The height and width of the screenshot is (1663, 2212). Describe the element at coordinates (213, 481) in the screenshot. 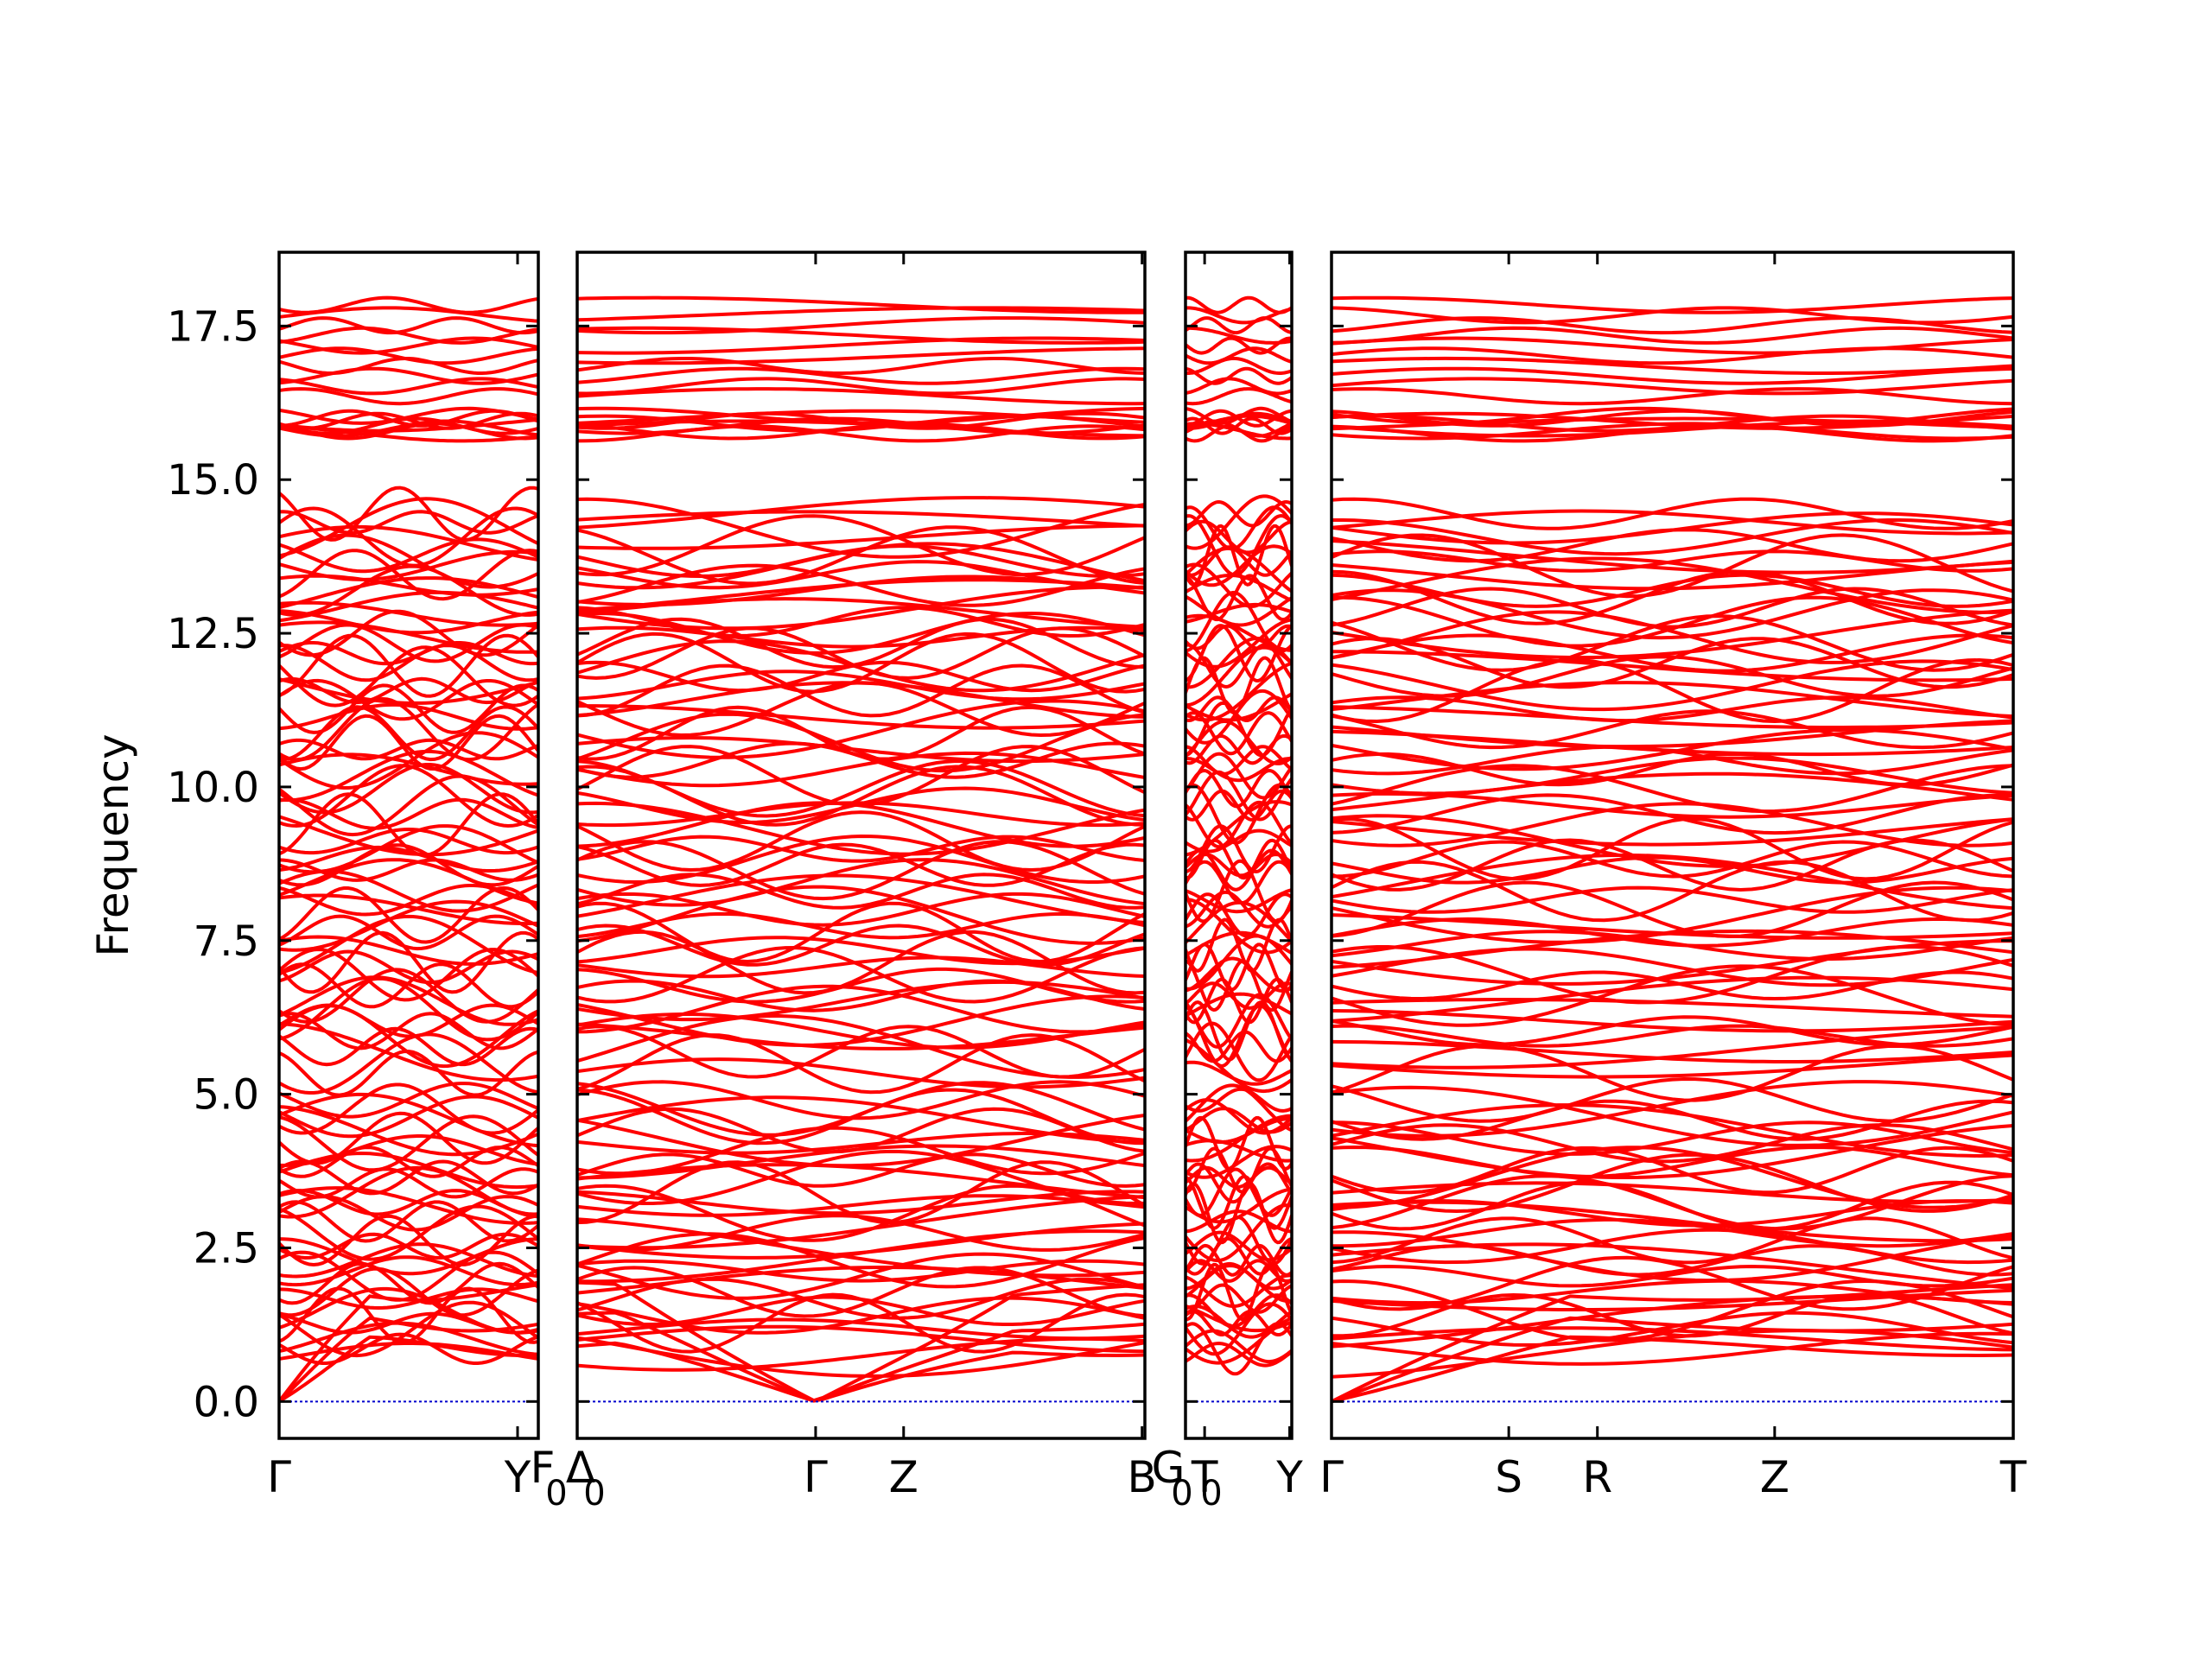

I see `y-tick-label: 15.0` at that location.